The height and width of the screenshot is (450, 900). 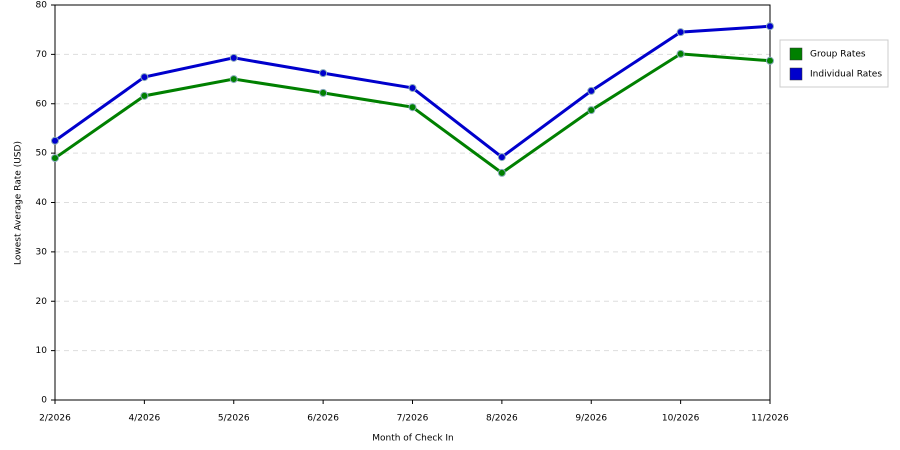 What do you see at coordinates (145, 419) in the screenshot?
I see `x-tick-label: 4/2026` at bounding box center [145, 419].